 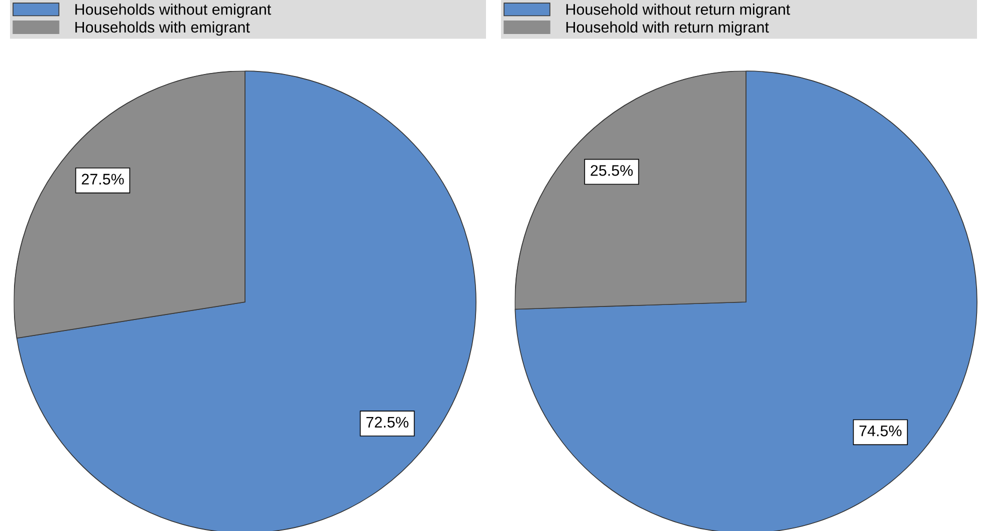 I want to click on data-label: 25.5%, so click(x=611, y=170).